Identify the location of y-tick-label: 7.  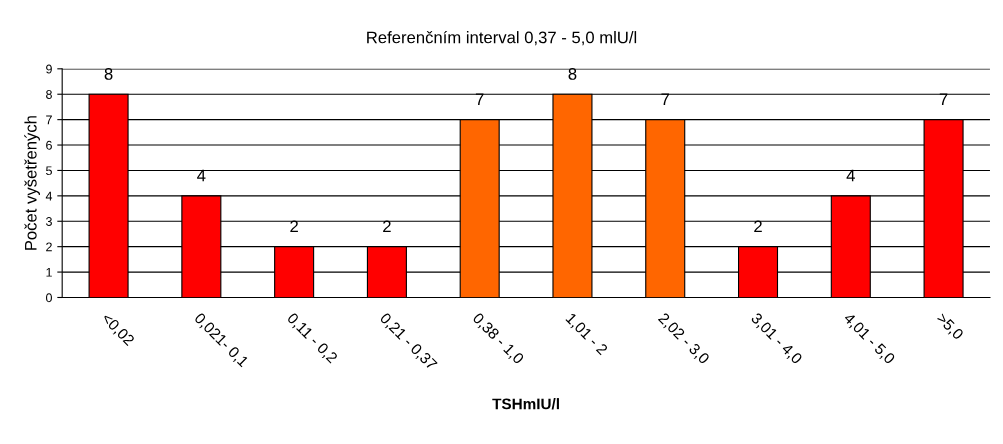
(49, 120).